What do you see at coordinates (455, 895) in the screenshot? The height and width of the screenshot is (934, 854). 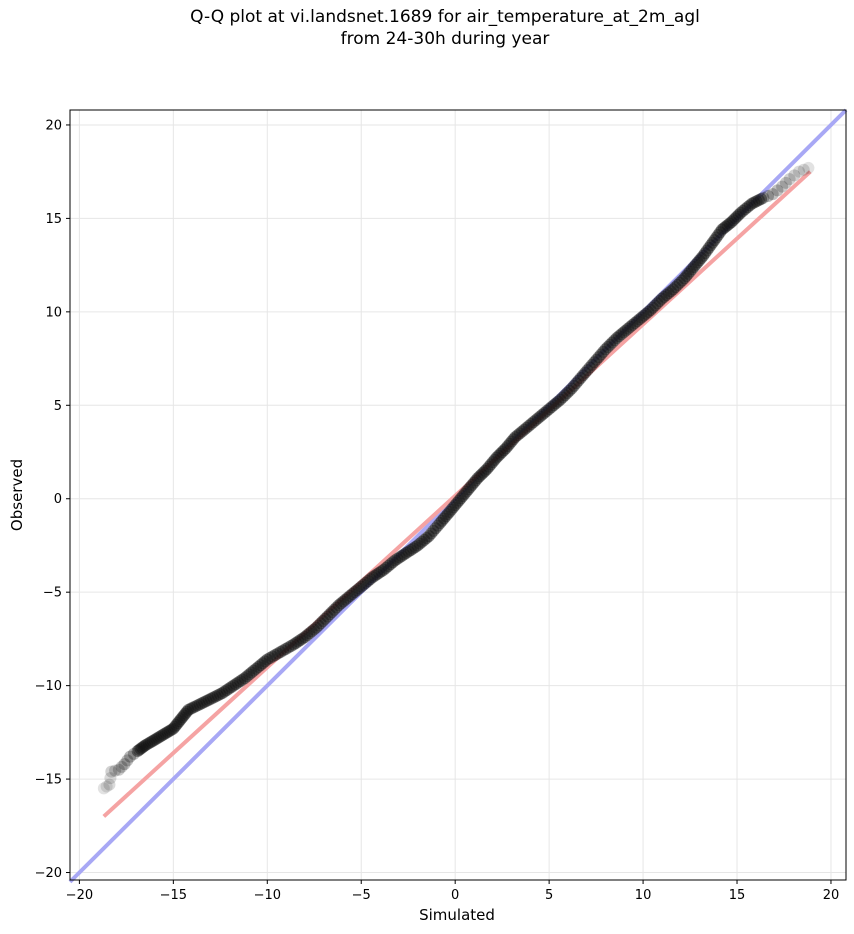 I see `x-tick-label: 0` at bounding box center [455, 895].